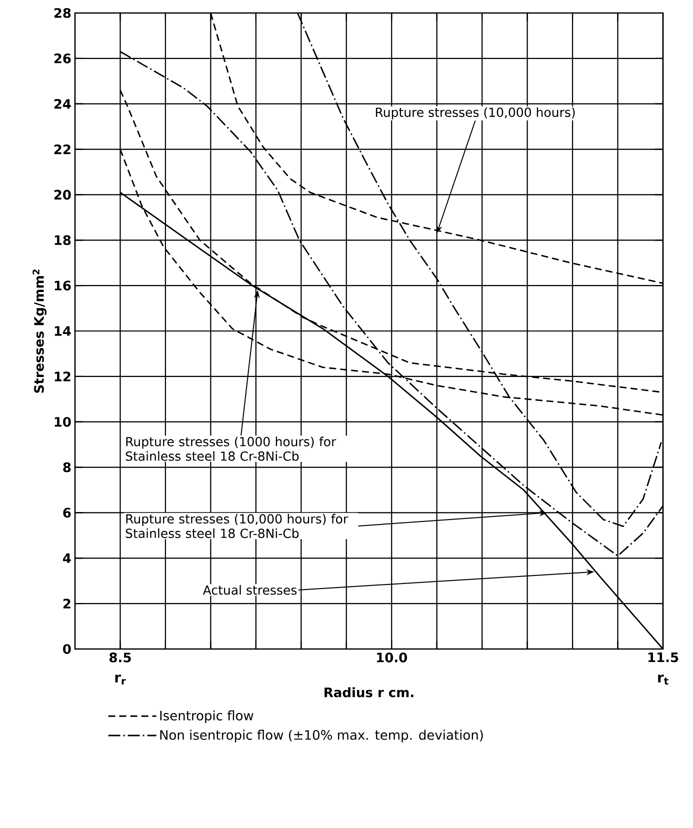  Describe the element at coordinates (66, 603) in the screenshot. I see `y-tick-label: 2` at that location.